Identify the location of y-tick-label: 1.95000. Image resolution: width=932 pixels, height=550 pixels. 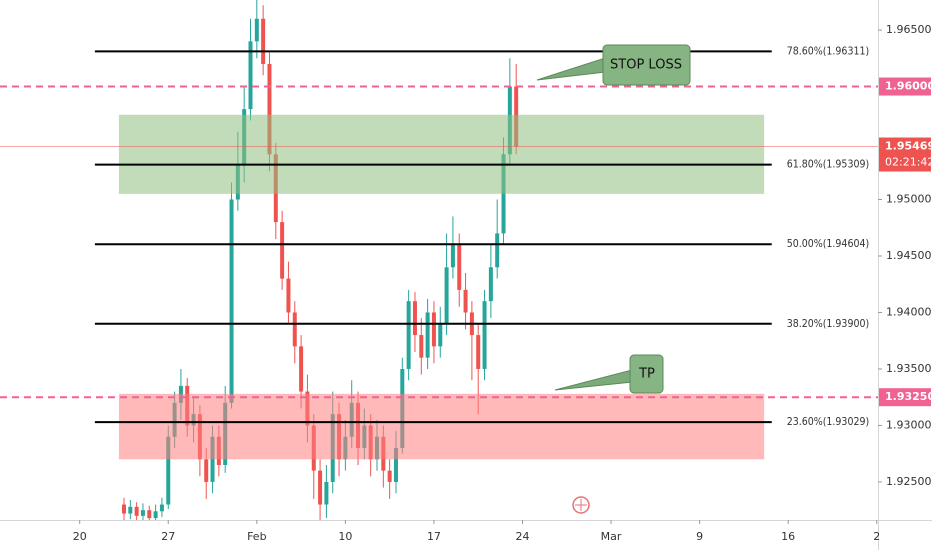
(909, 199).